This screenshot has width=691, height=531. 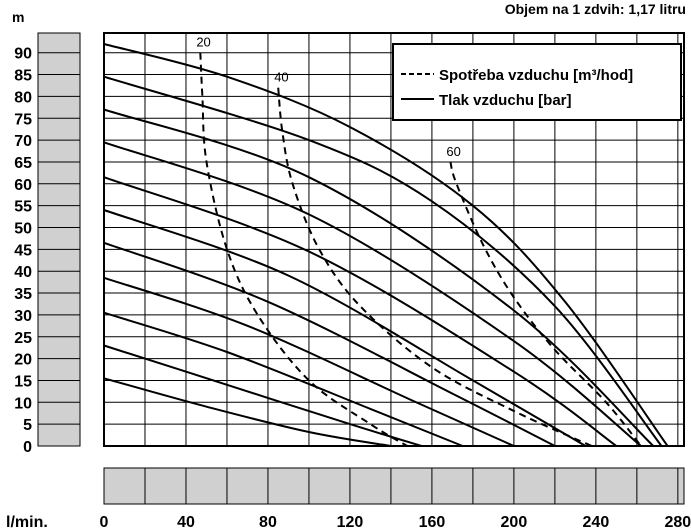 I want to click on legend-label-air-consumption: Spotřeba vzduchu [m³/hod], so click(x=536, y=75).